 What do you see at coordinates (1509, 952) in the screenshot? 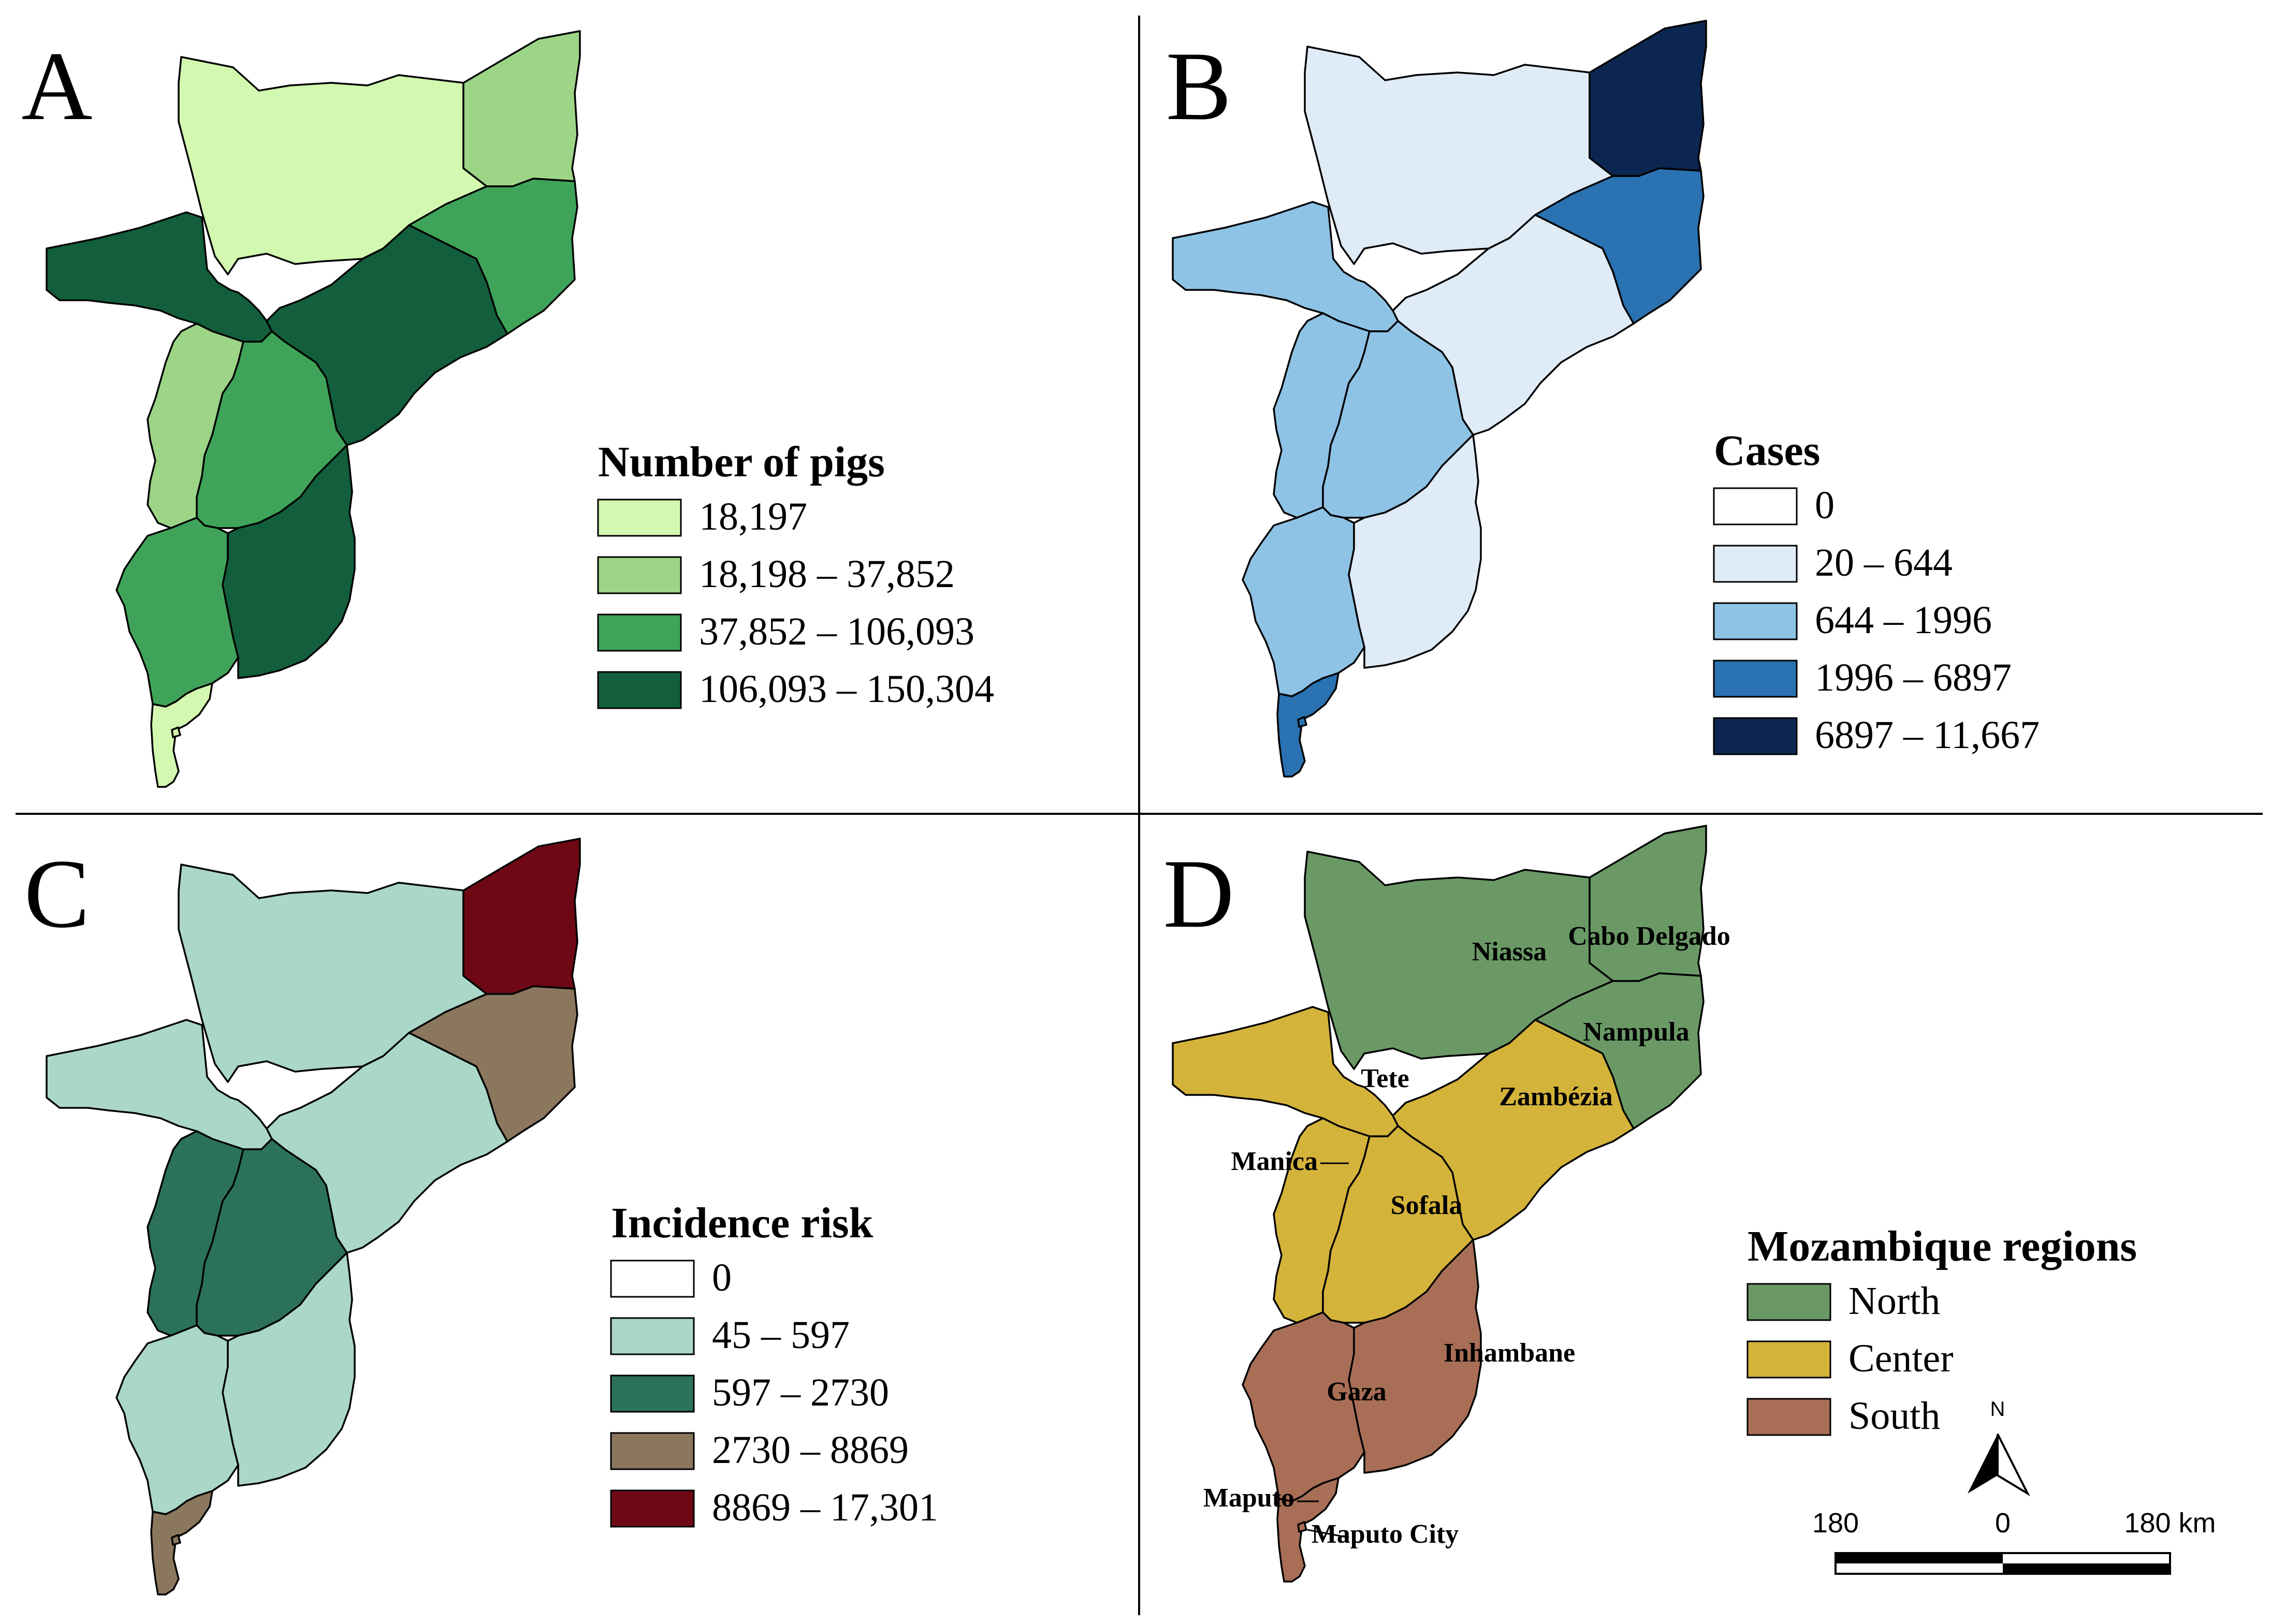
I see `province-label-niassa: Niassa` at bounding box center [1509, 952].